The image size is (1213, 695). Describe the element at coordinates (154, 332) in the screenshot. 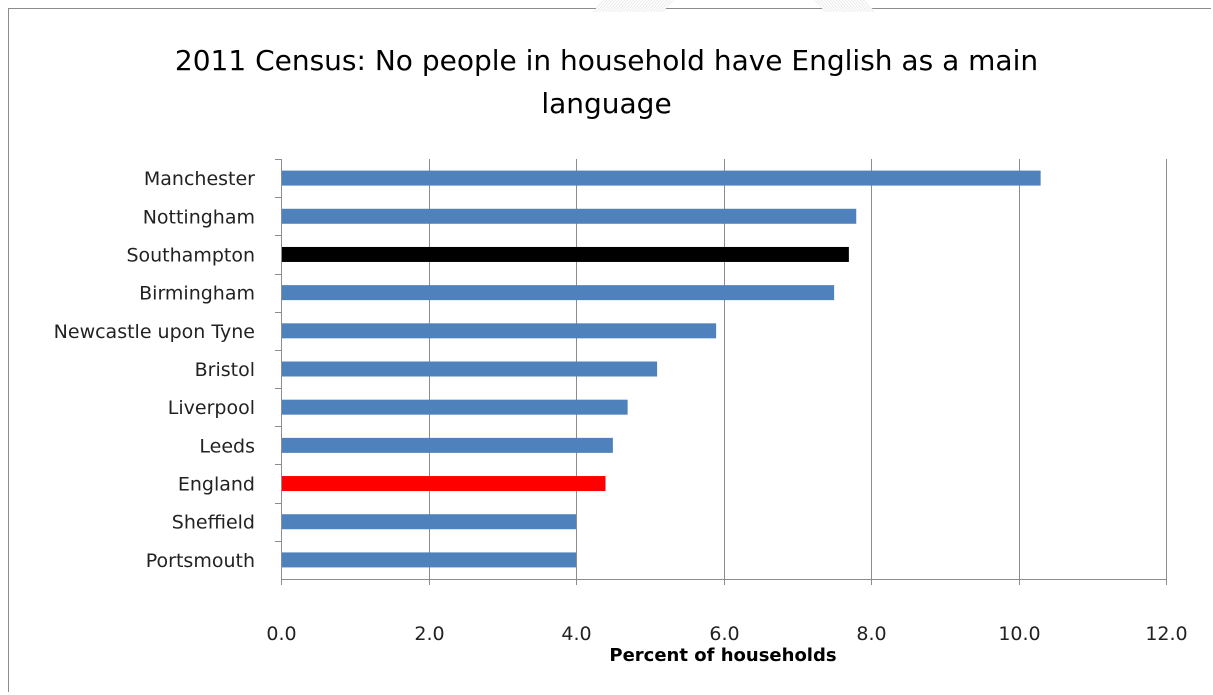

I see `category-label: Newcastle upon Tyne` at that location.